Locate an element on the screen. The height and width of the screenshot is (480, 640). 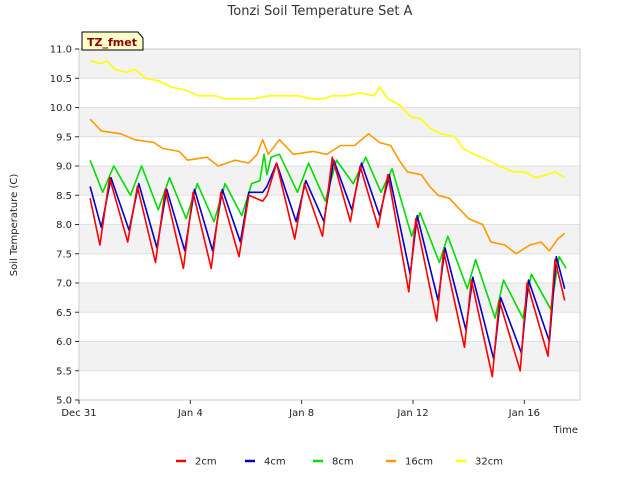
chart-title: Tonzi Soil Temperature Set A is located at coordinates (320, 11).